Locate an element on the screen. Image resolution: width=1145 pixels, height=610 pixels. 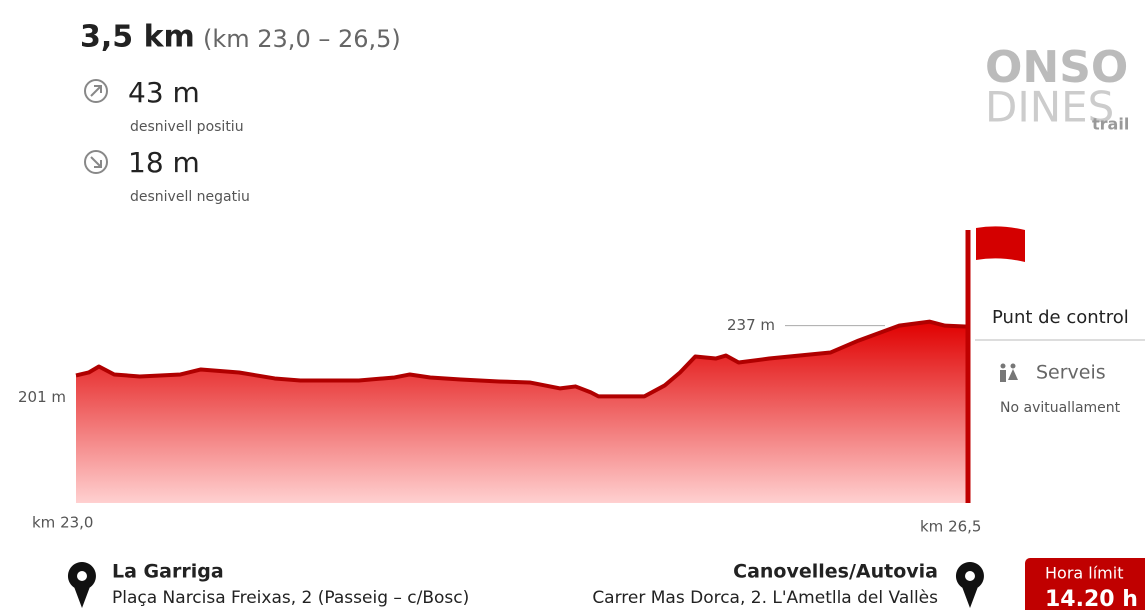
elevation-line is located at coordinates (522, 359).